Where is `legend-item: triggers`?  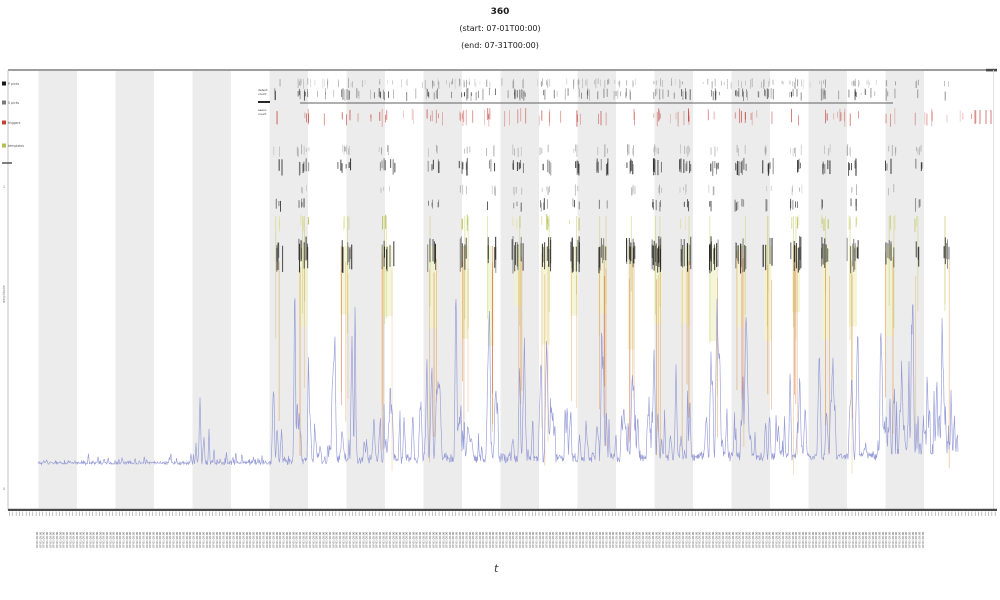
legend-item: triggers is located at coordinates (11, 122).